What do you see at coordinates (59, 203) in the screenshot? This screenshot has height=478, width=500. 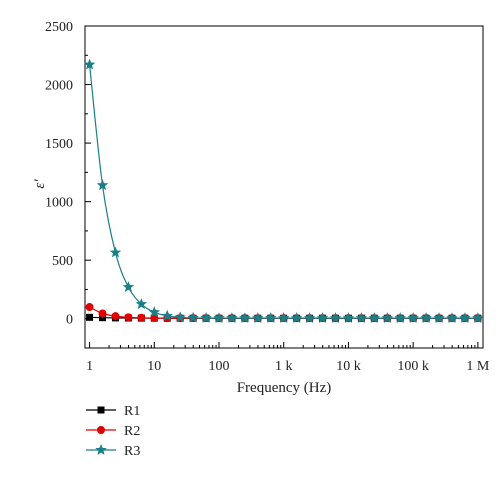 I see `y-tick-label: 1000` at bounding box center [59, 203].